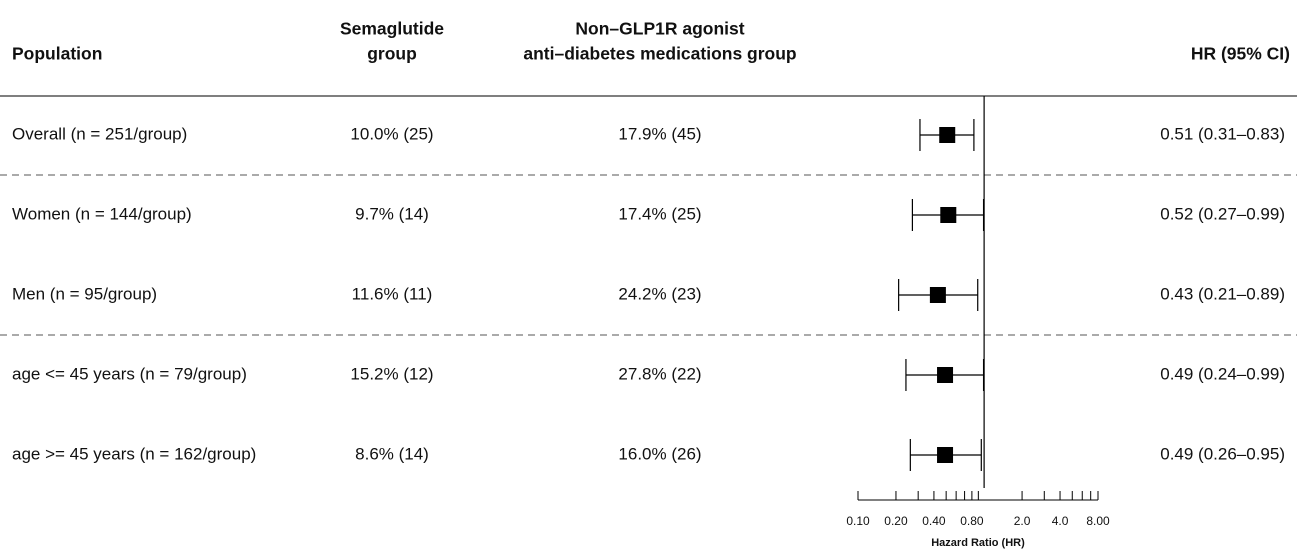 The height and width of the screenshot is (550, 1297). What do you see at coordinates (972, 521) in the screenshot?
I see `x-tick-label: 0.80` at bounding box center [972, 521].